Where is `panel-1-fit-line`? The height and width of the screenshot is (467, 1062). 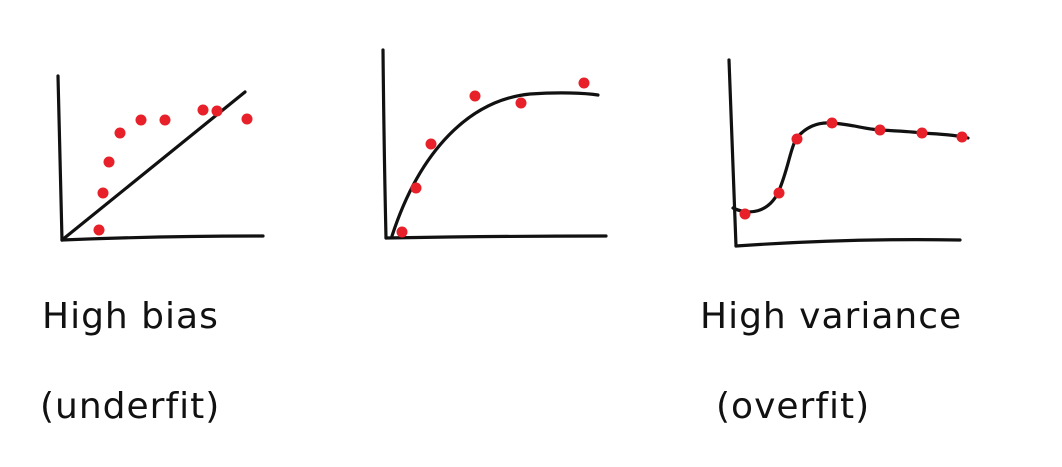 panel-1-fit-line is located at coordinates (153, 166).